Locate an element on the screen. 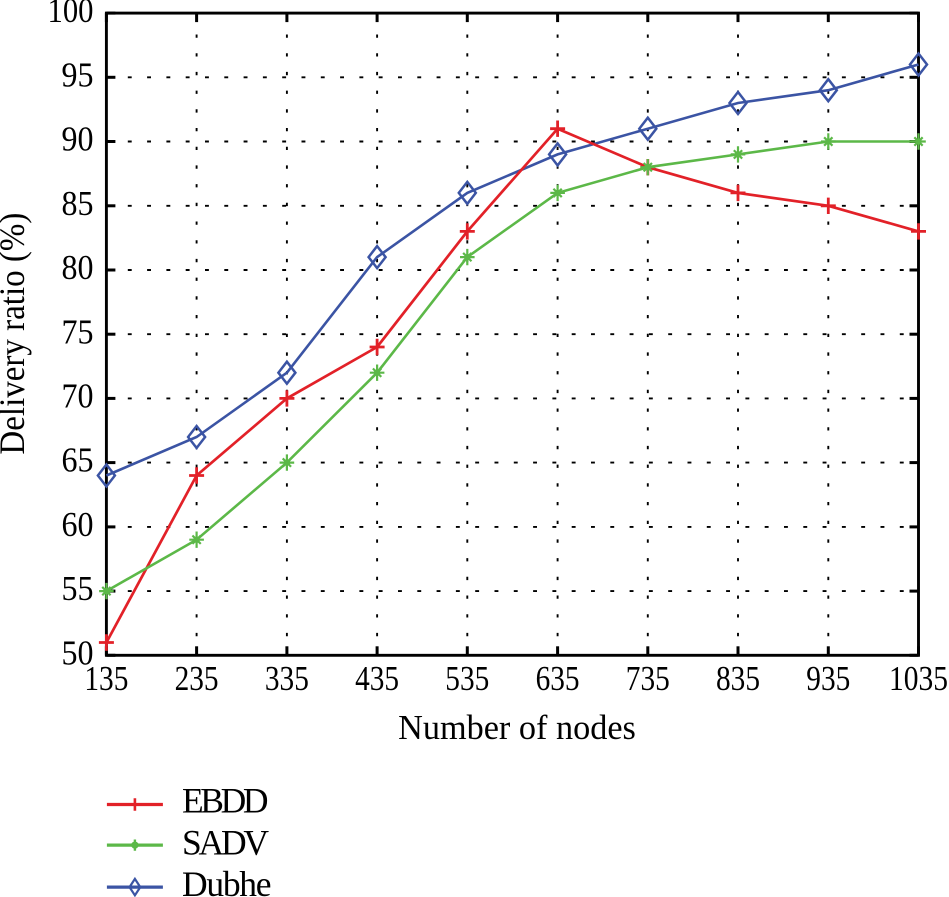  svg-text: Dubhe is located at coordinates (227, 880).